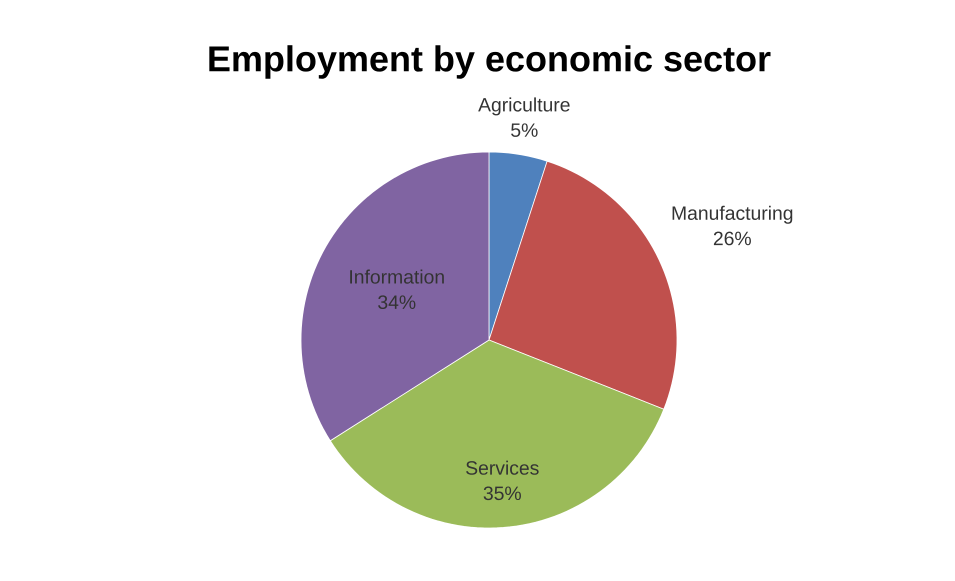  I want to click on slice-label: Services, so click(502, 467).